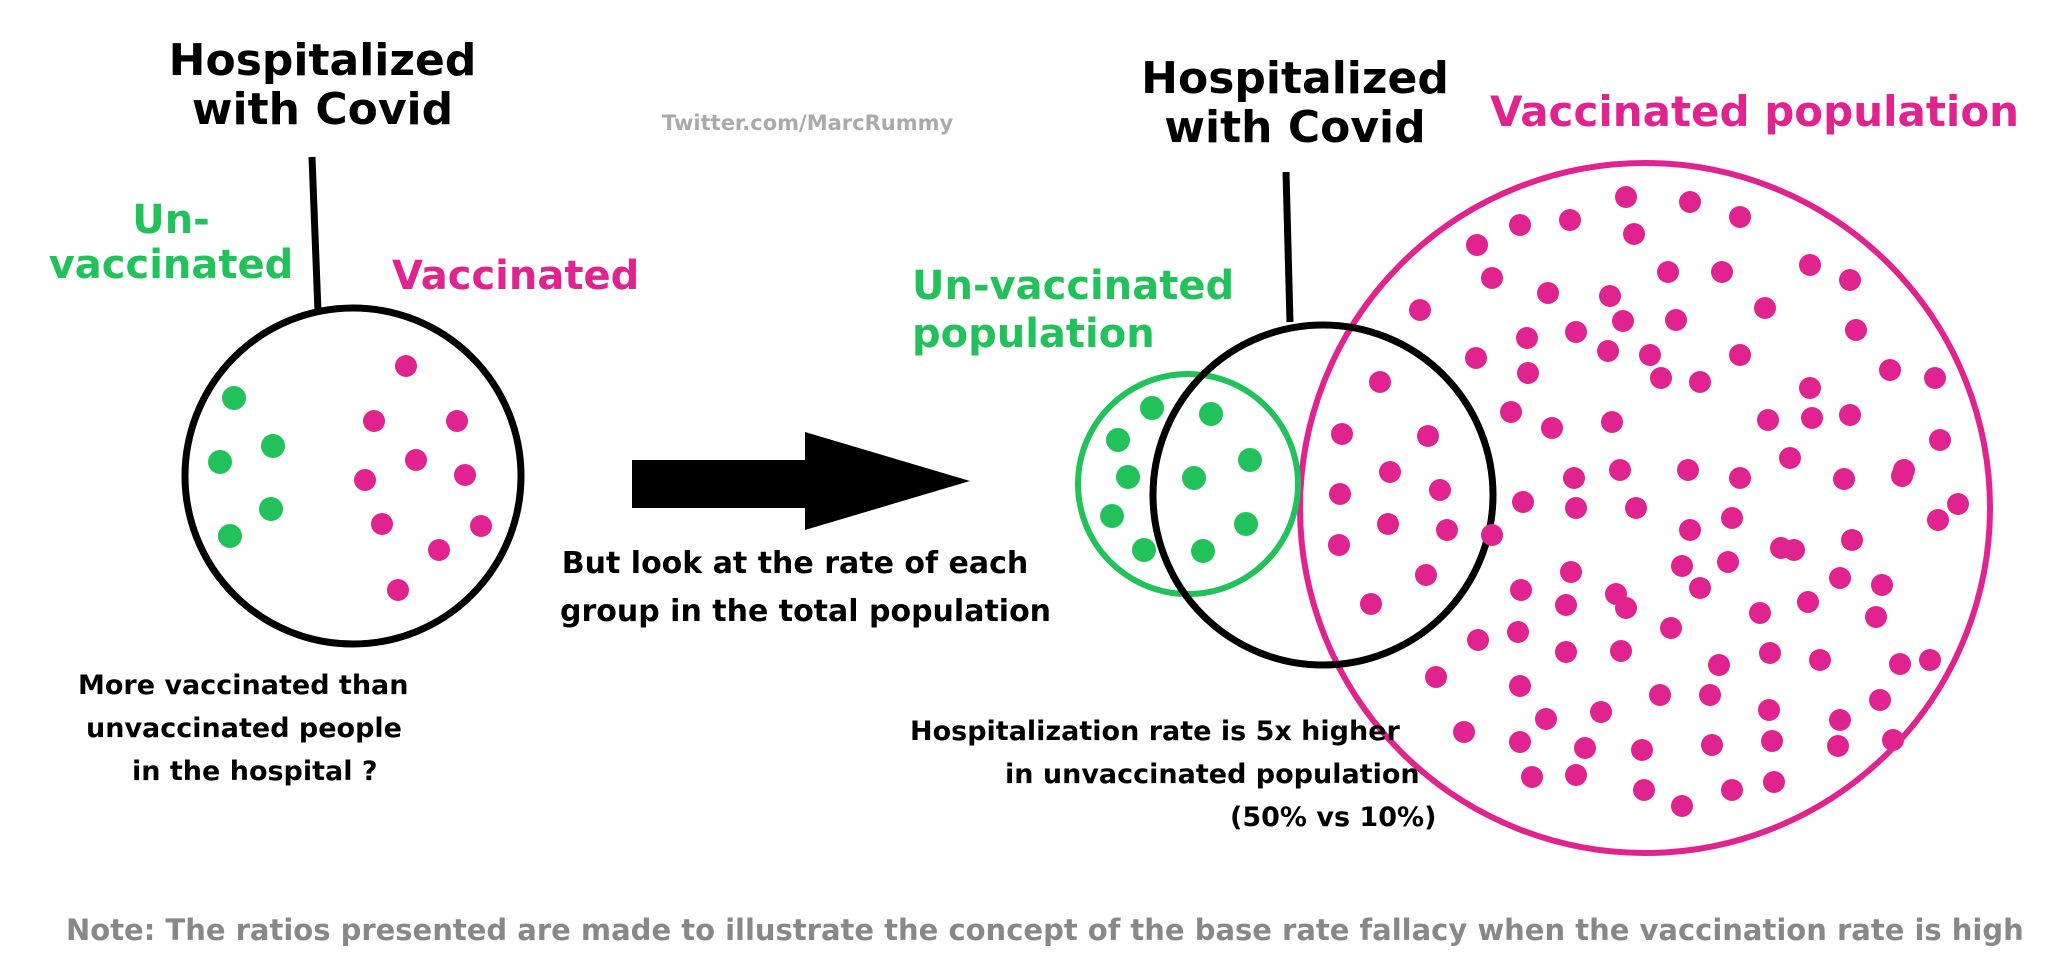 The height and width of the screenshot is (961, 2048). What do you see at coordinates (806, 611) in the screenshot?
I see `arrow-caption-line2: group in the total population` at bounding box center [806, 611].